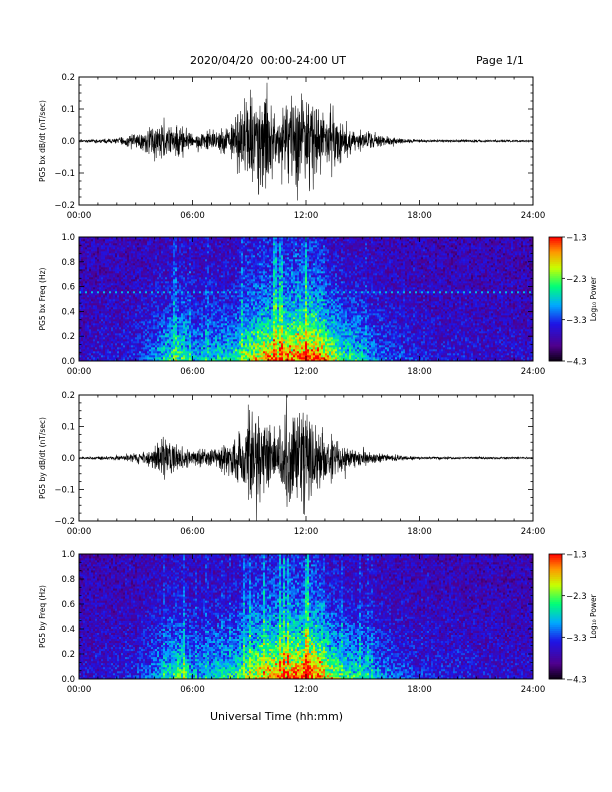 This screenshot has height=792, width=612. Describe the element at coordinates (276, 716) in the screenshot. I see `x-axis-label: Universal Time (hh:mm)` at that location.